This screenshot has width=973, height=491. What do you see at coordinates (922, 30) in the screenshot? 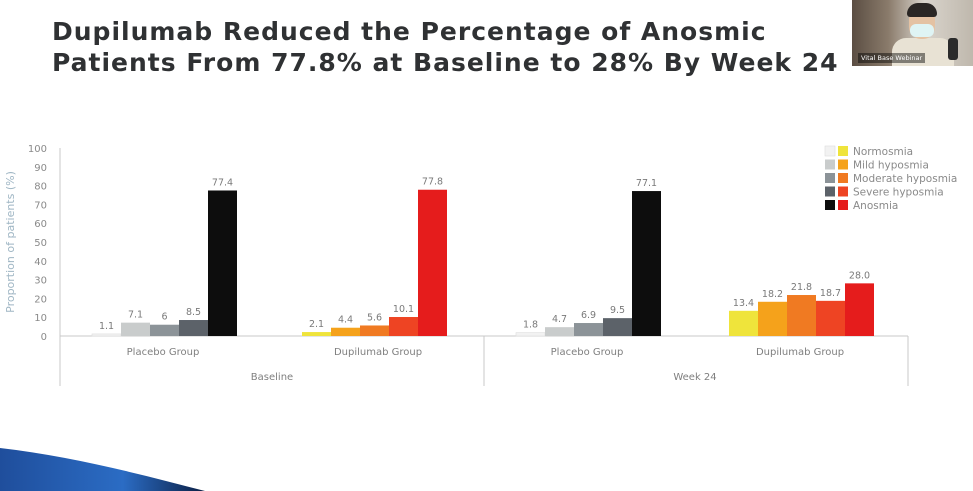
I see `presenter-mask` at bounding box center [922, 30].